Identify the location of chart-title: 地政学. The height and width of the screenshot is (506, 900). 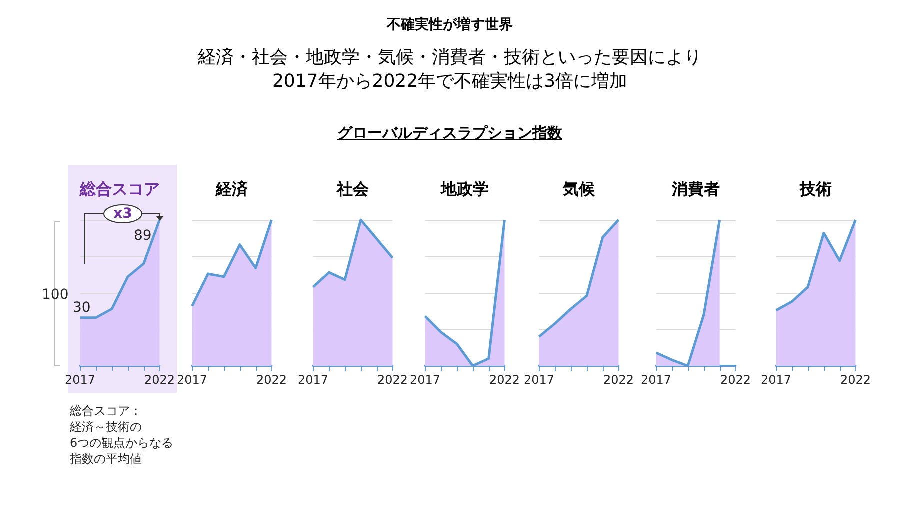
(464, 189).